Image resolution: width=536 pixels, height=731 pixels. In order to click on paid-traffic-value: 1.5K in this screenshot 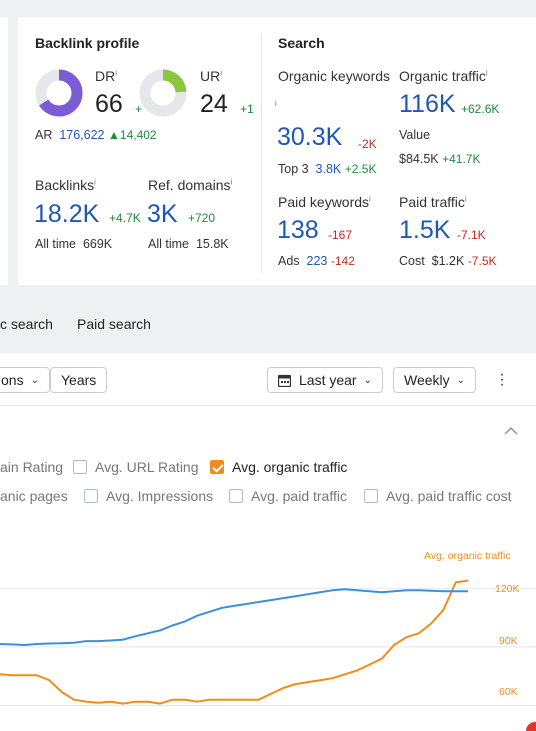, I will do `click(425, 230)`.